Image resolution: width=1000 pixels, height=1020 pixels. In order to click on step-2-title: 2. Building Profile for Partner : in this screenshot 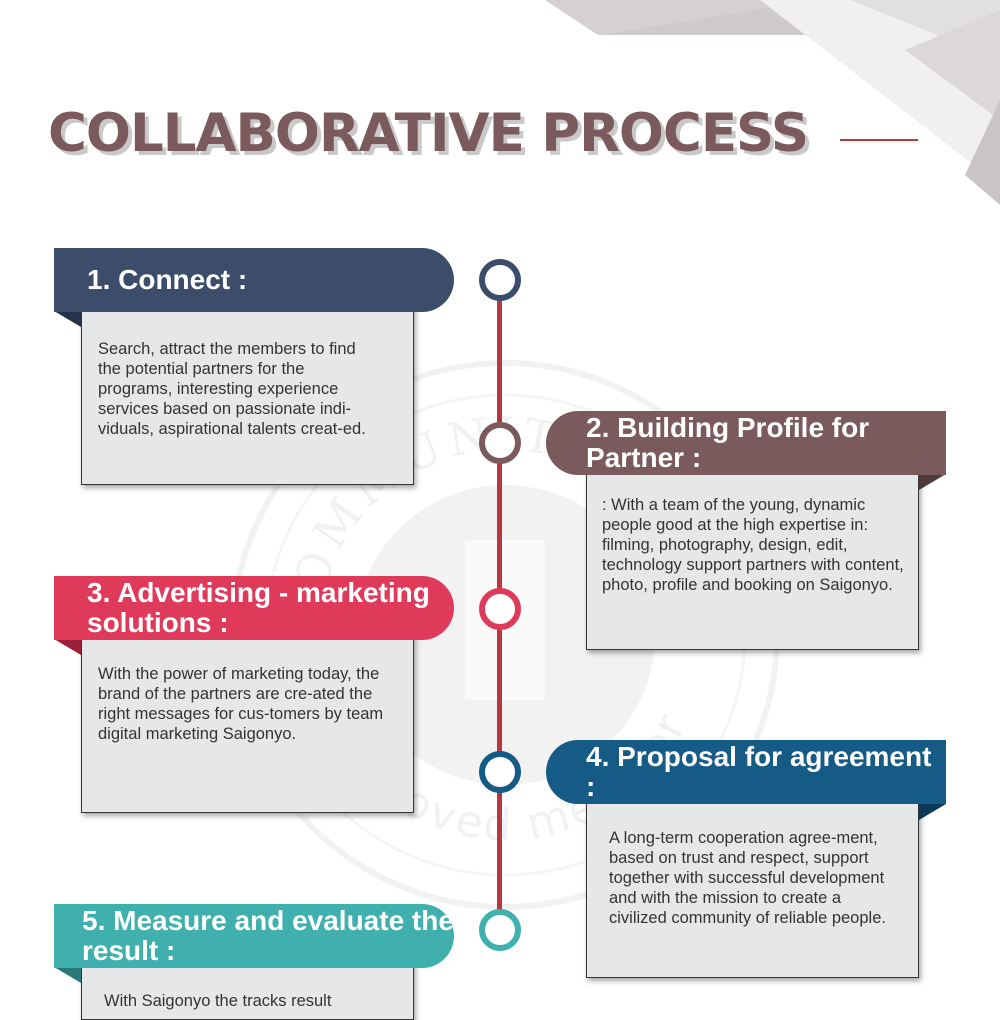, I will do `click(728, 442)`.